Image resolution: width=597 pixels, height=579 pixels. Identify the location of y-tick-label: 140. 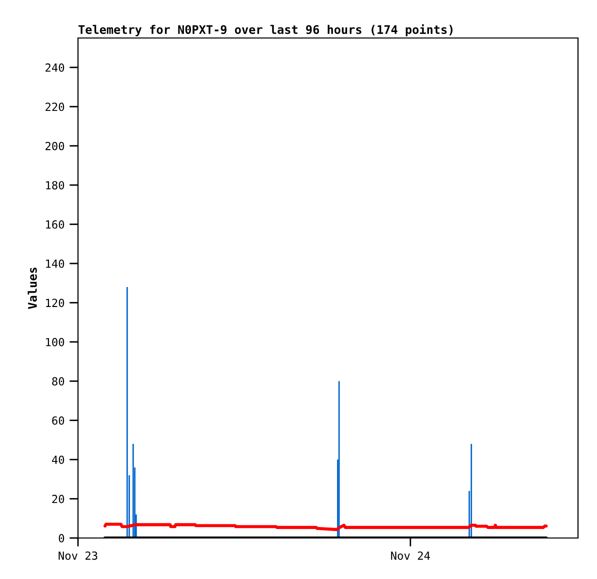
(55, 263).